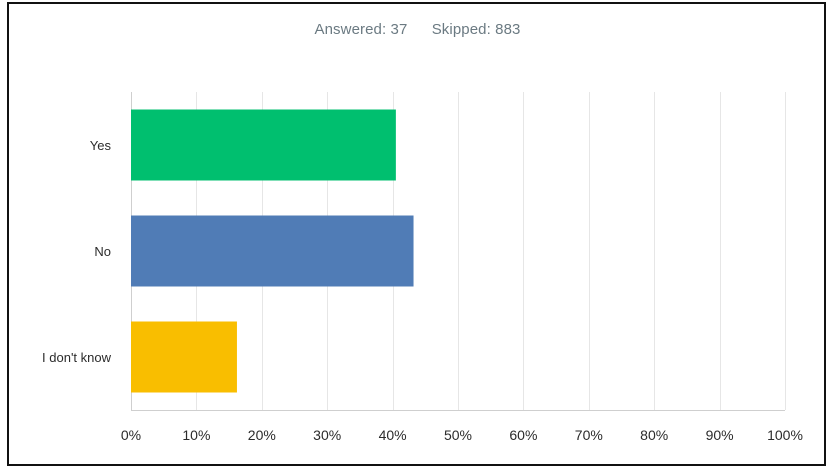 This screenshot has height=476, width=835. What do you see at coordinates (523, 435) in the screenshot?
I see `x-tick-label: 60%` at bounding box center [523, 435].